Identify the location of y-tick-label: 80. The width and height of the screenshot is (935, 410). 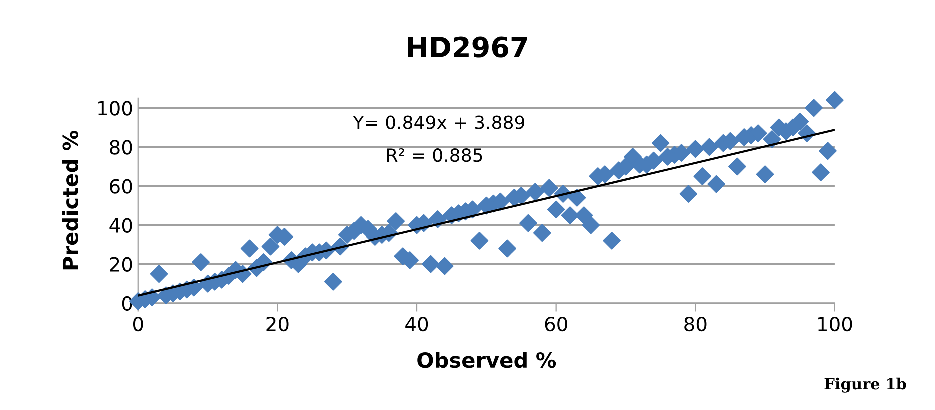
(121, 147).